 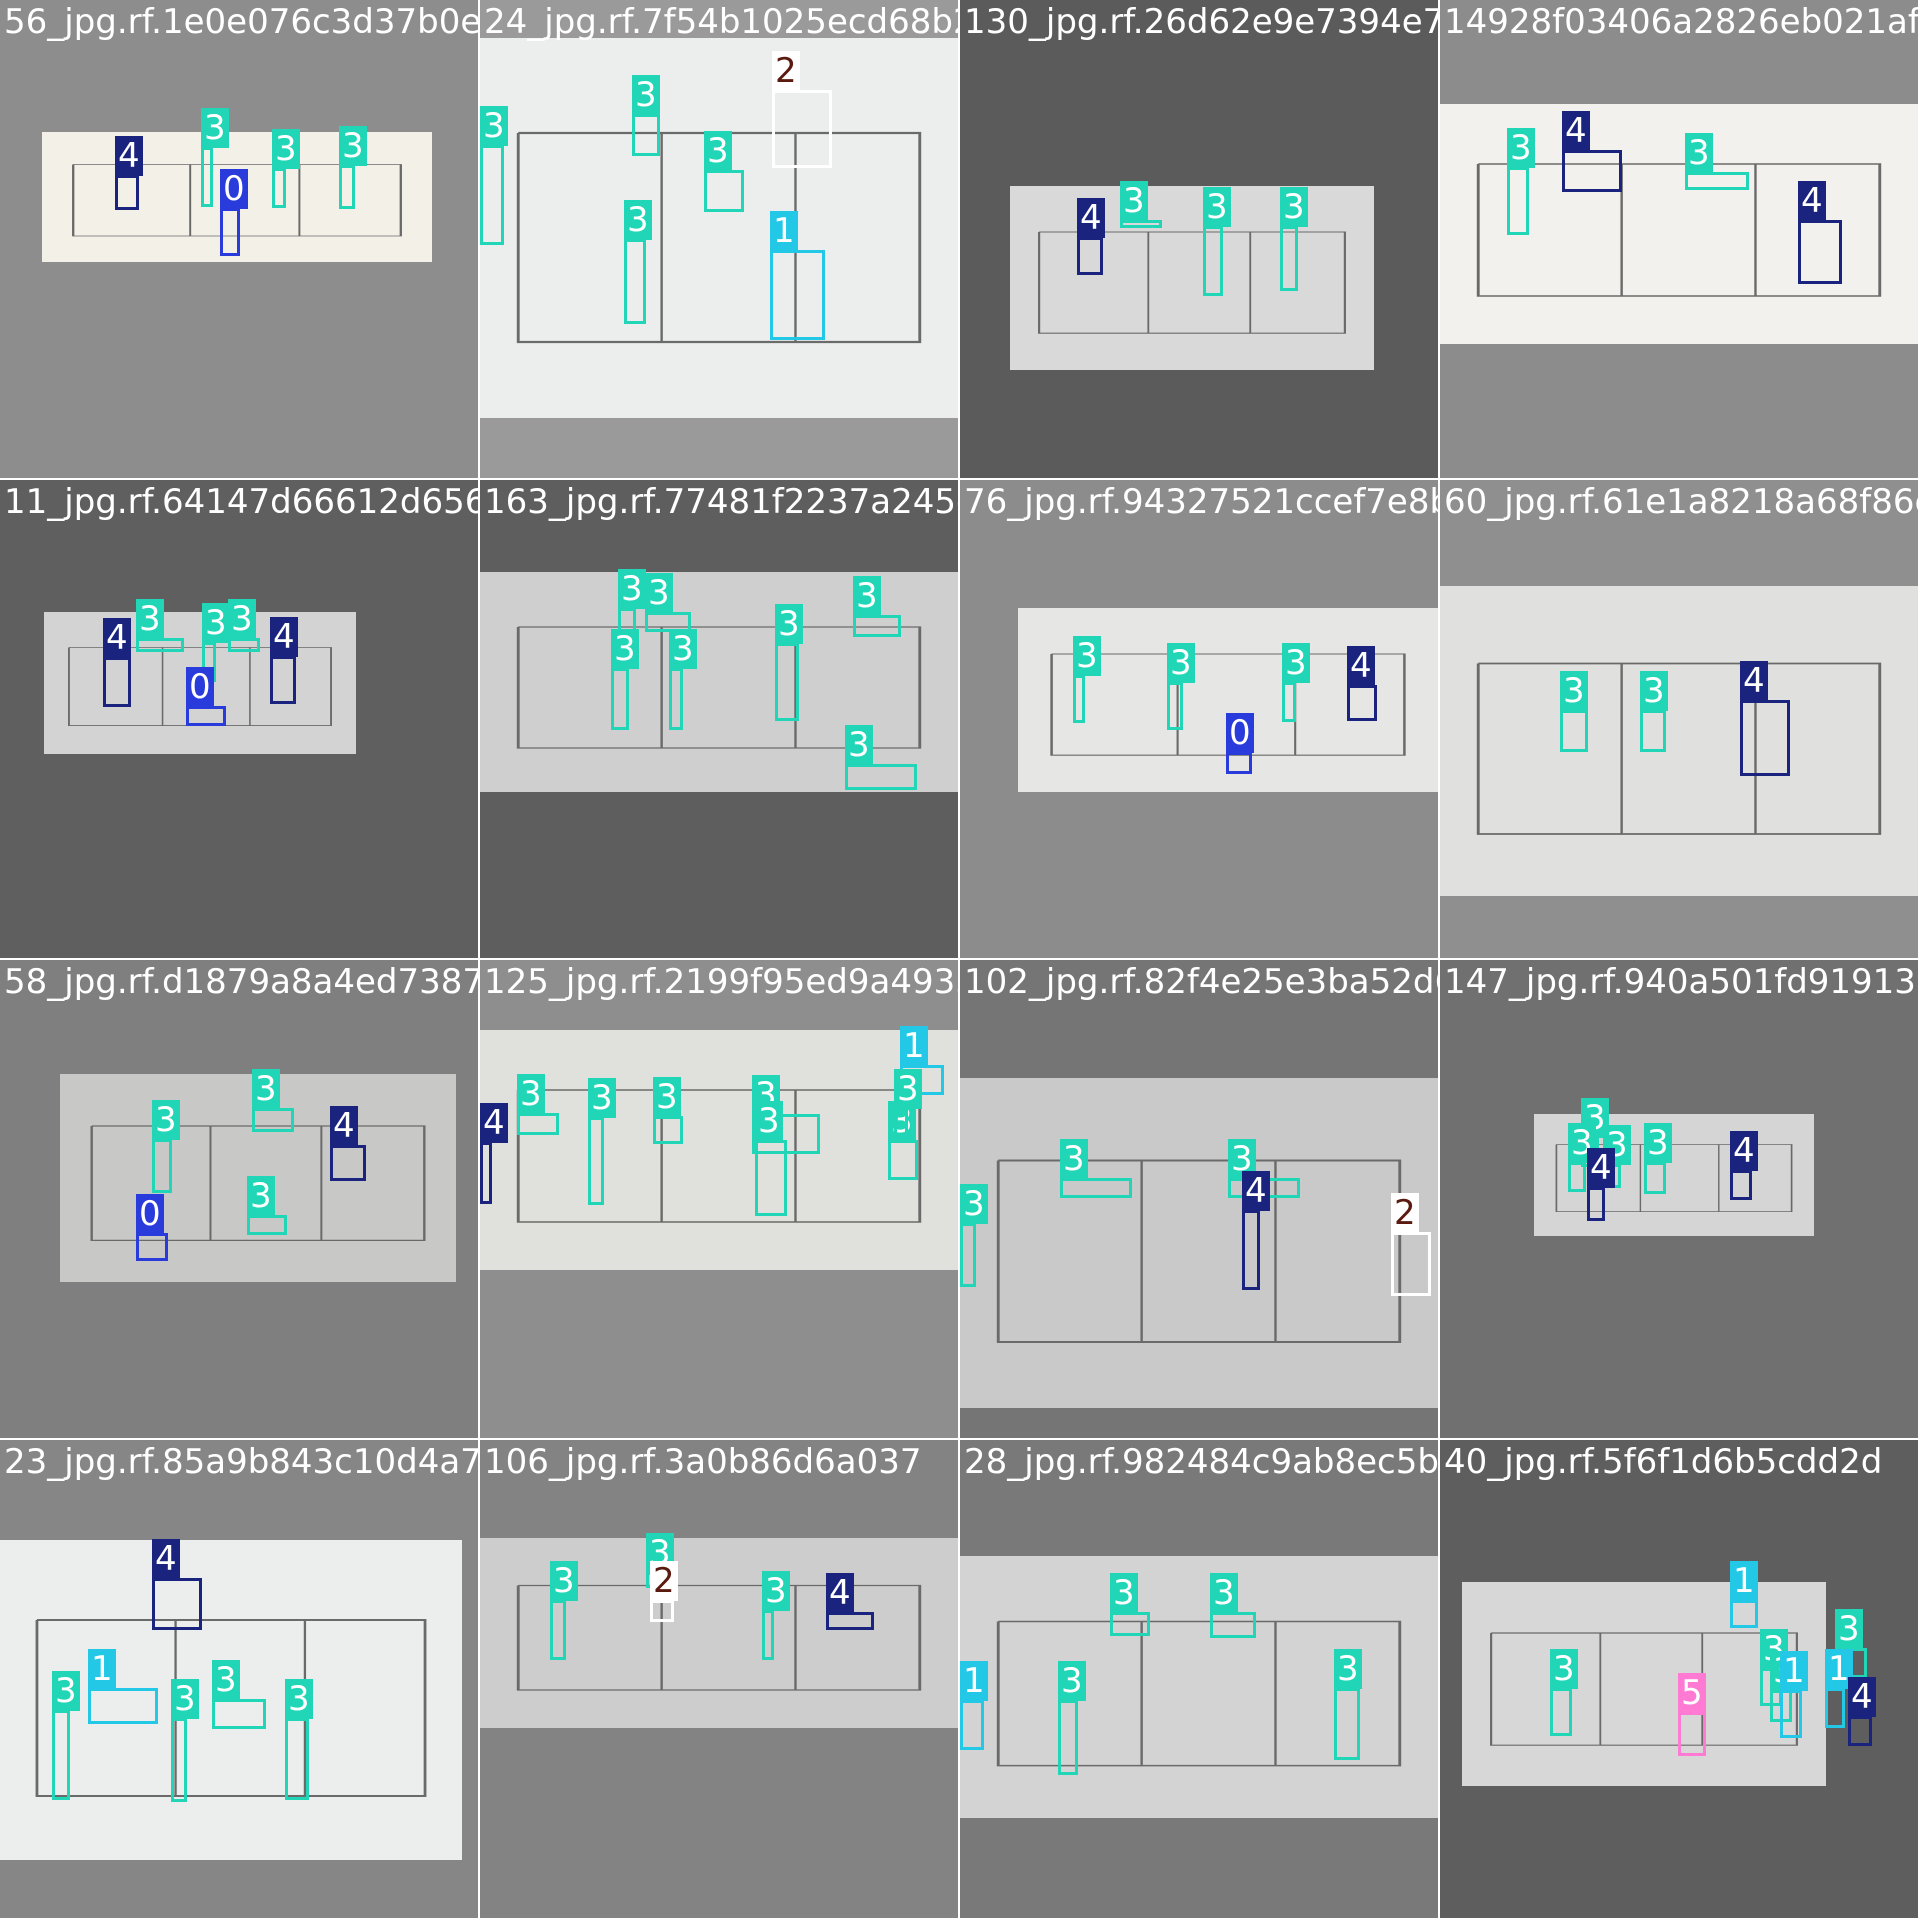 What do you see at coordinates (1201, 1462) in the screenshot?
I see `image-filename: 28_jpg.rf.982484c9ab8ec5b724` at bounding box center [1201, 1462].